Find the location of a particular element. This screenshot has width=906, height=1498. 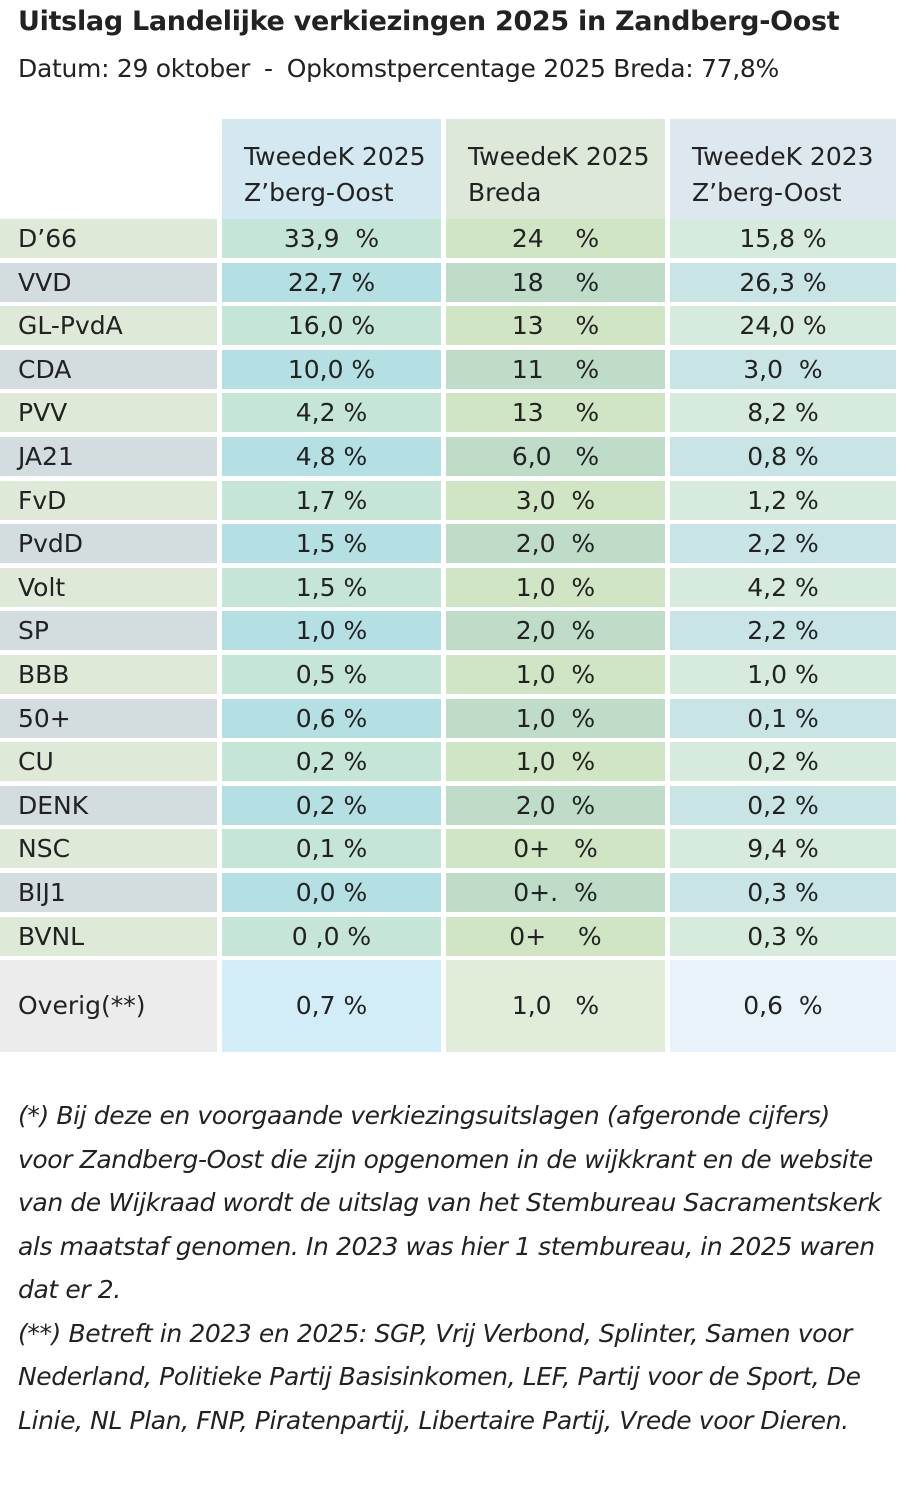

value-breda-2025: 6,0 % is located at coordinates (555, 456).